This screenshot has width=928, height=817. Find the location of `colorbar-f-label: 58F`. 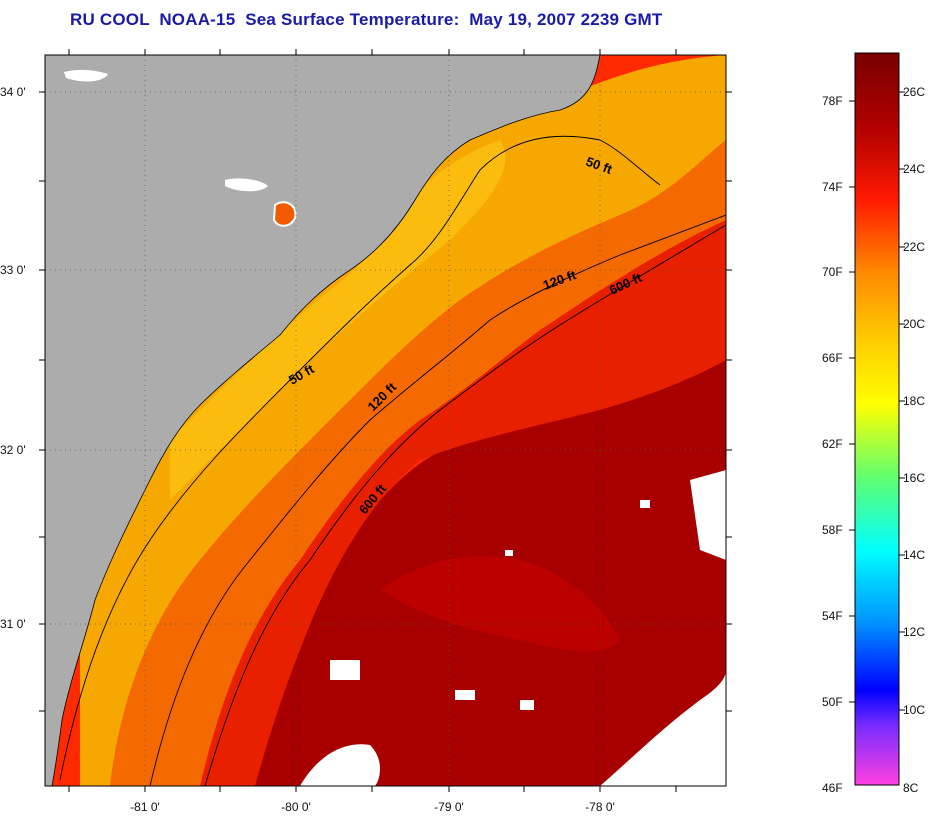

colorbar-f-label: 58F is located at coordinates (832, 530).